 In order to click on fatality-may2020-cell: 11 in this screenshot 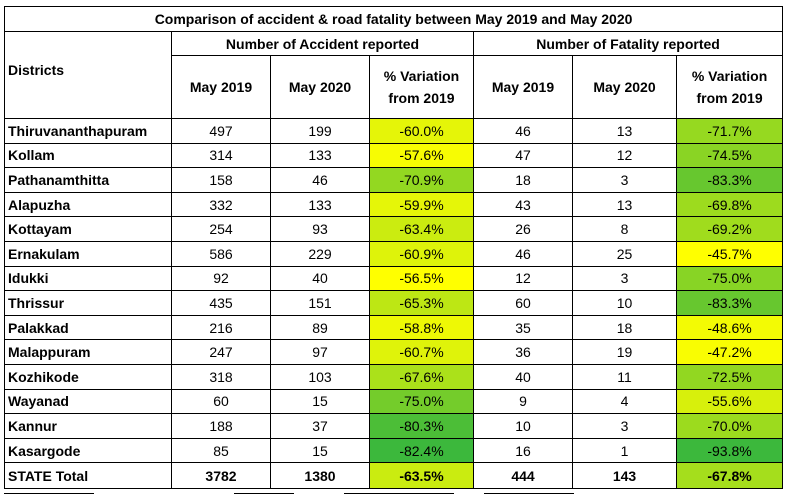, I will do `click(624, 376)`.